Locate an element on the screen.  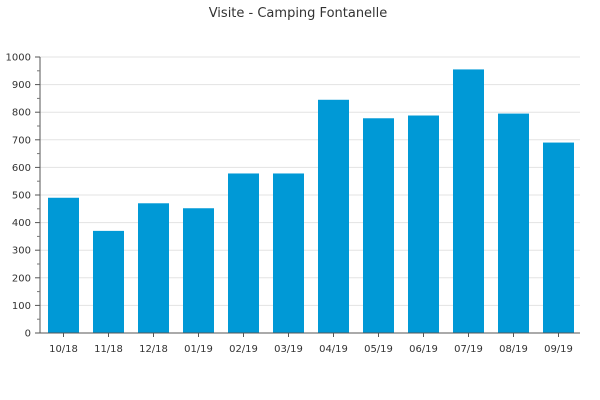
y-tick-label: 700 is located at coordinates (21, 140).